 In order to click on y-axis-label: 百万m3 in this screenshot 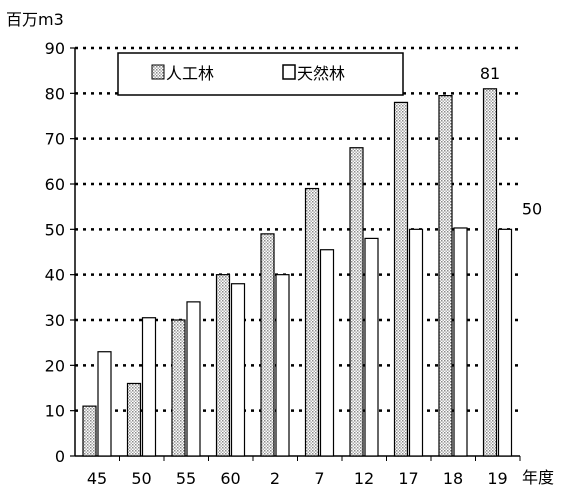, I will do `click(35, 19)`.